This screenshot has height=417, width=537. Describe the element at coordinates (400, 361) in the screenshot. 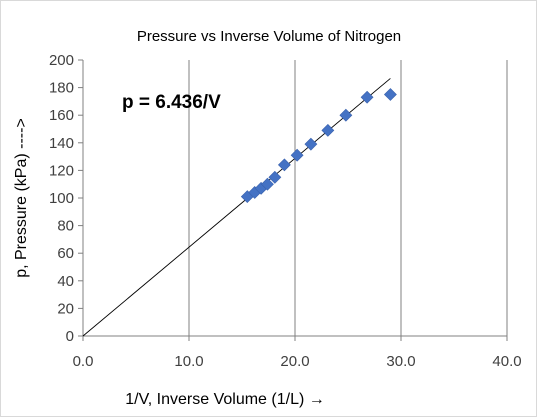

I see `x-tick-label: 30.0` at that location.